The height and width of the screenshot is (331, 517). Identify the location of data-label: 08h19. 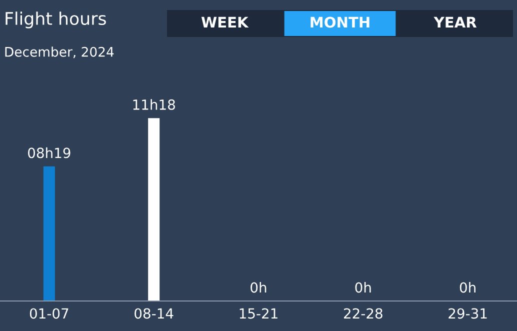
(49, 152).